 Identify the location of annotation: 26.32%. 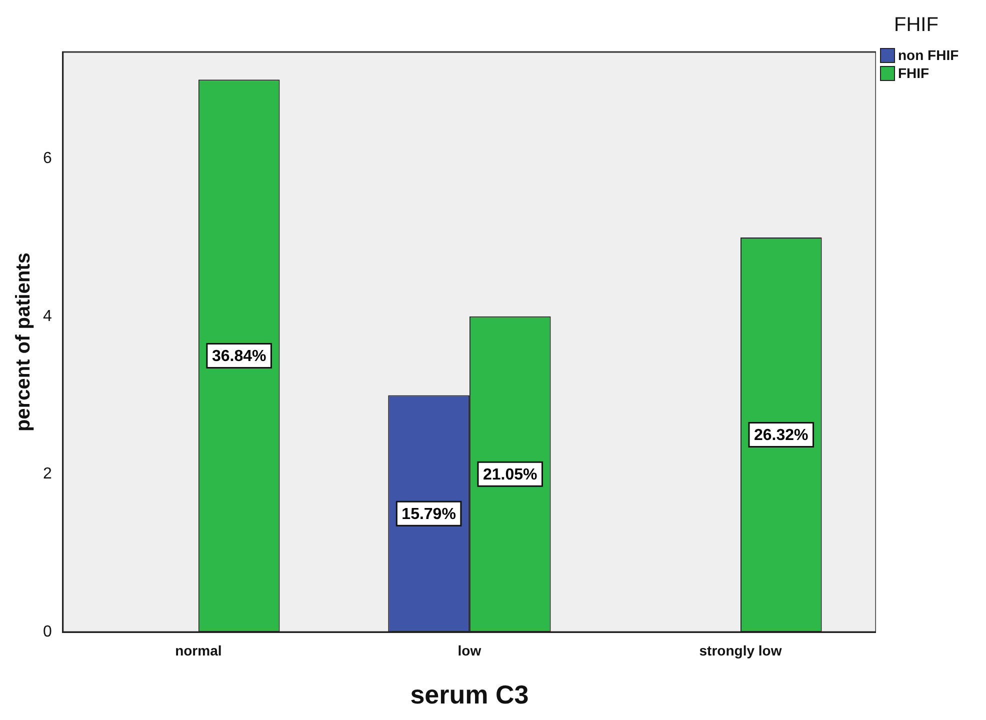
(781, 435).